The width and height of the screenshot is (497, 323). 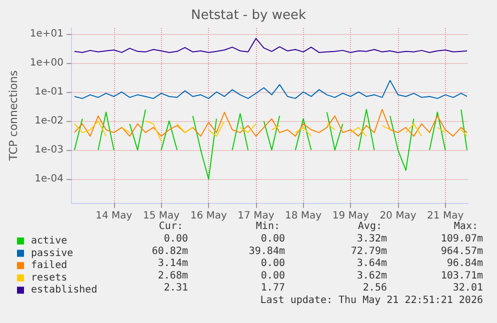 What do you see at coordinates (368, 251) in the screenshot?
I see `text: 72.79m` at bounding box center [368, 251].